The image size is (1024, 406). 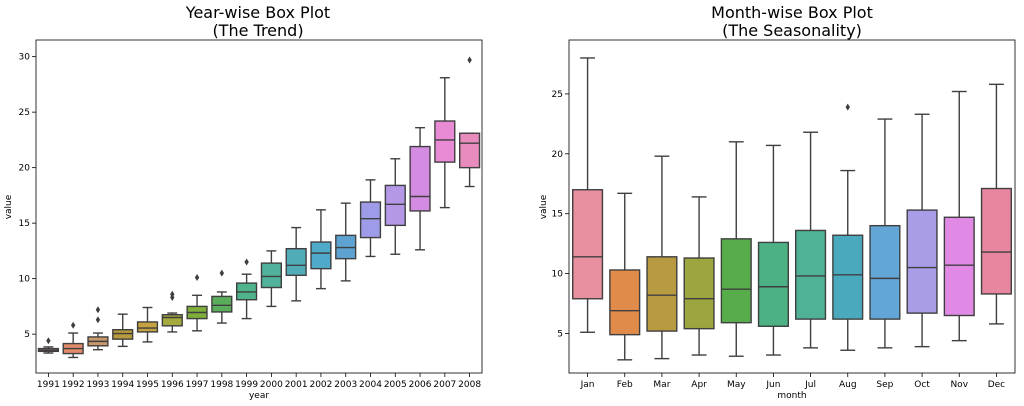 What do you see at coordinates (296, 264) in the screenshot?
I see `box-2001` at bounding box center [296, 264].